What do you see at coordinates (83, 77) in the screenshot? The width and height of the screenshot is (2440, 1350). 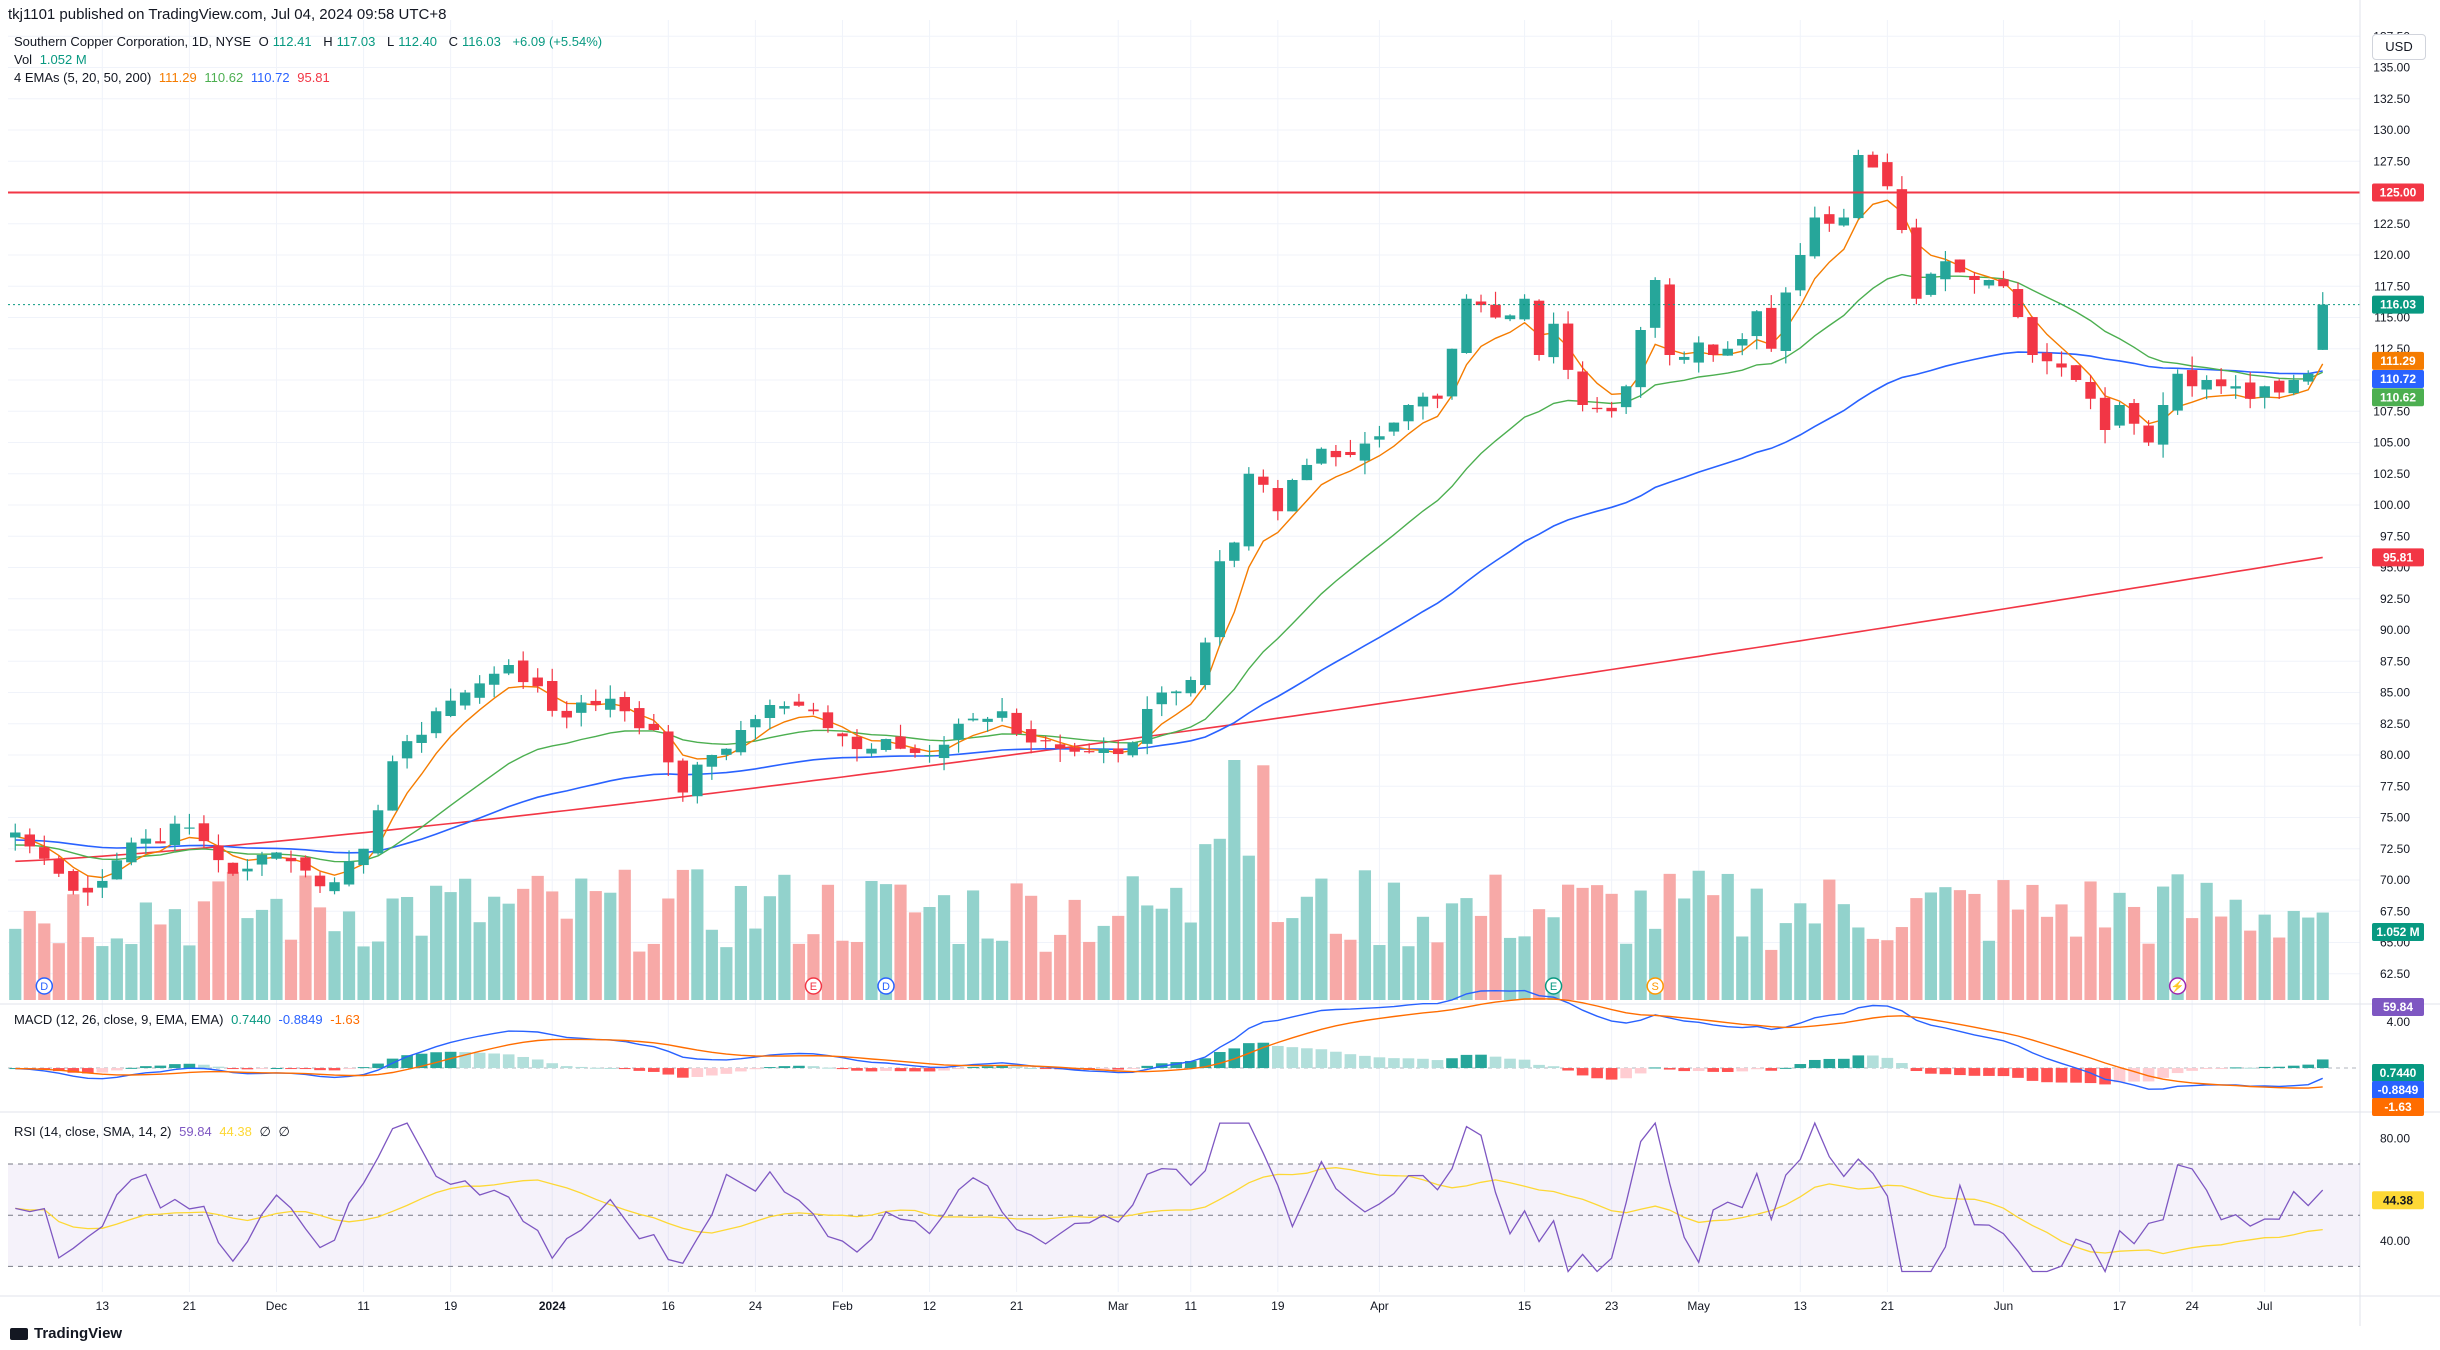 I see `ema-label: 4 EMAs (5, 20, 50, 200)` at bounding box center [83, 77].